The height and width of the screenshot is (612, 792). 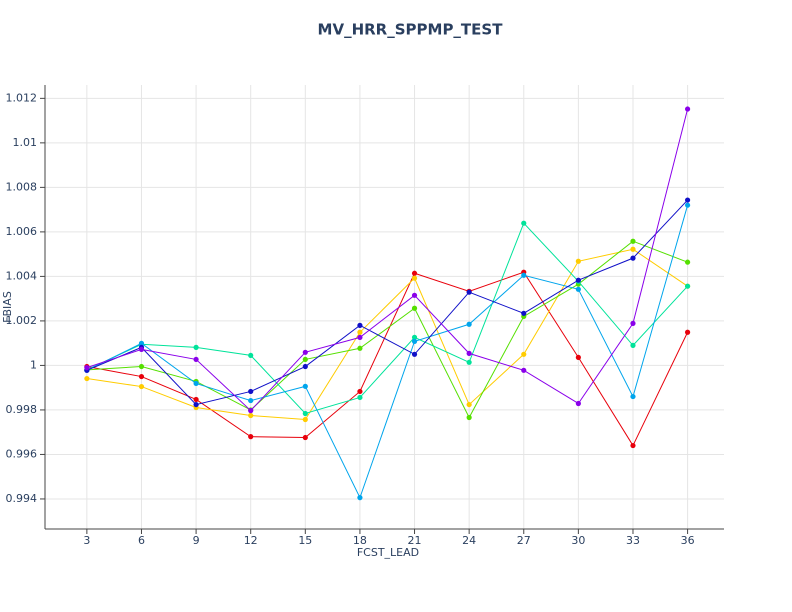 What do you see at coordinates (196, 540) in the screenshot?
I see `x-tick-label: 9` at bounding box center [196, 540].